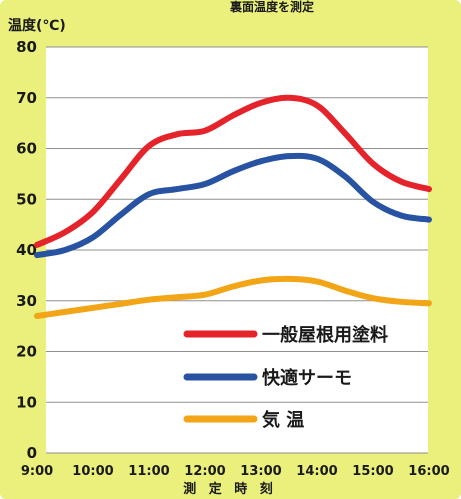  Describe the element at coordinates (235, 471) in the screenshot. I see `x-tick-labels: 9:00 10:00 11:00 12:00 13:00 14:00 15:00 16:00` at that location.